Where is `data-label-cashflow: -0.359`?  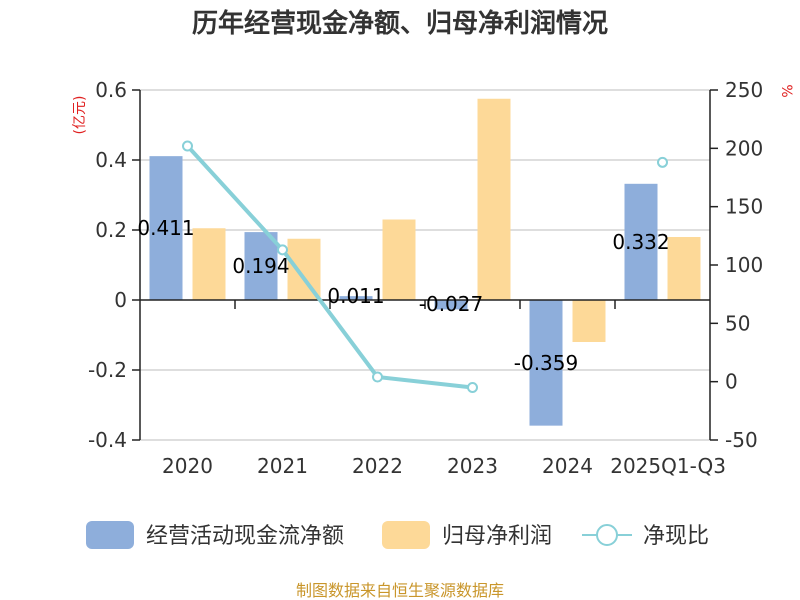 data-label-cashflow: -0.359 is located at coordinates (546, 363).